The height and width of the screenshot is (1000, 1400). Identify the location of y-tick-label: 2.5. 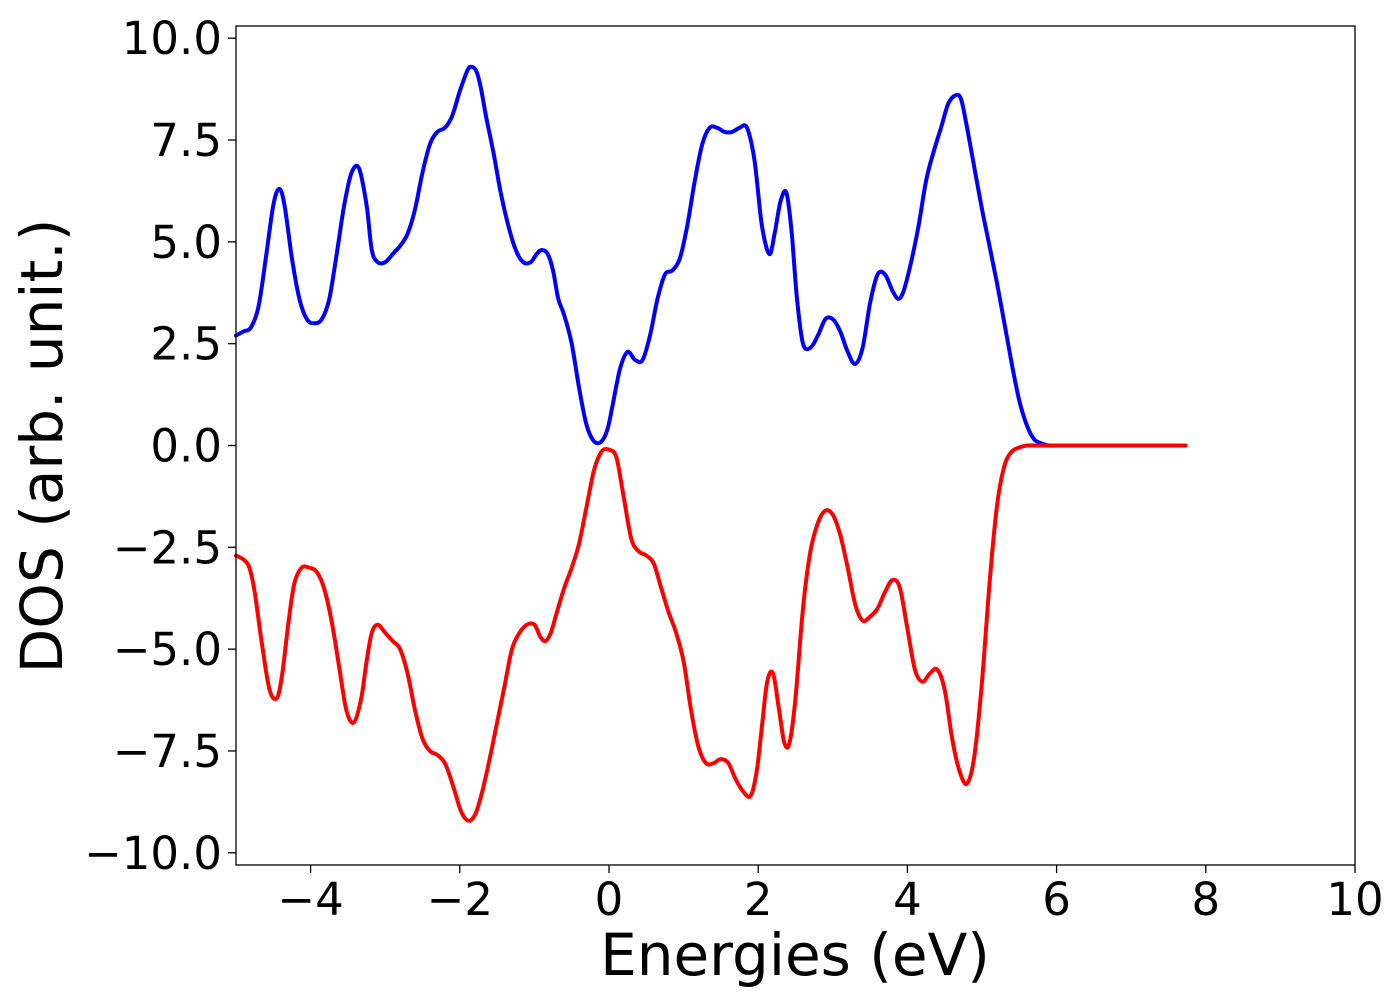
(186, 344).